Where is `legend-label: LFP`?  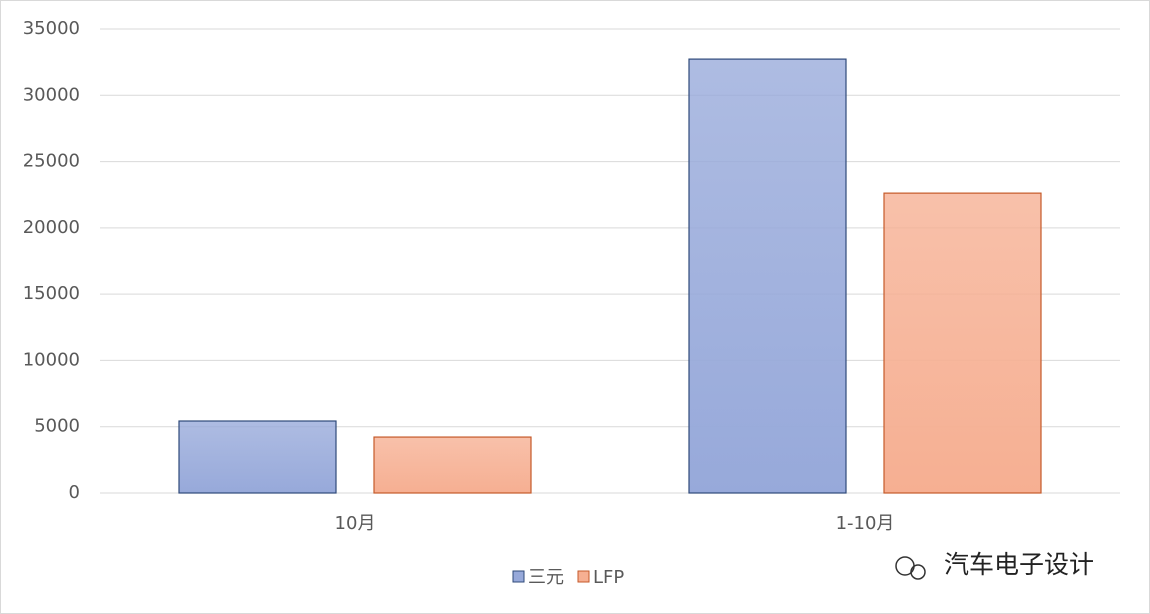 legend-label: LFP is located at coordinates (608, 577).